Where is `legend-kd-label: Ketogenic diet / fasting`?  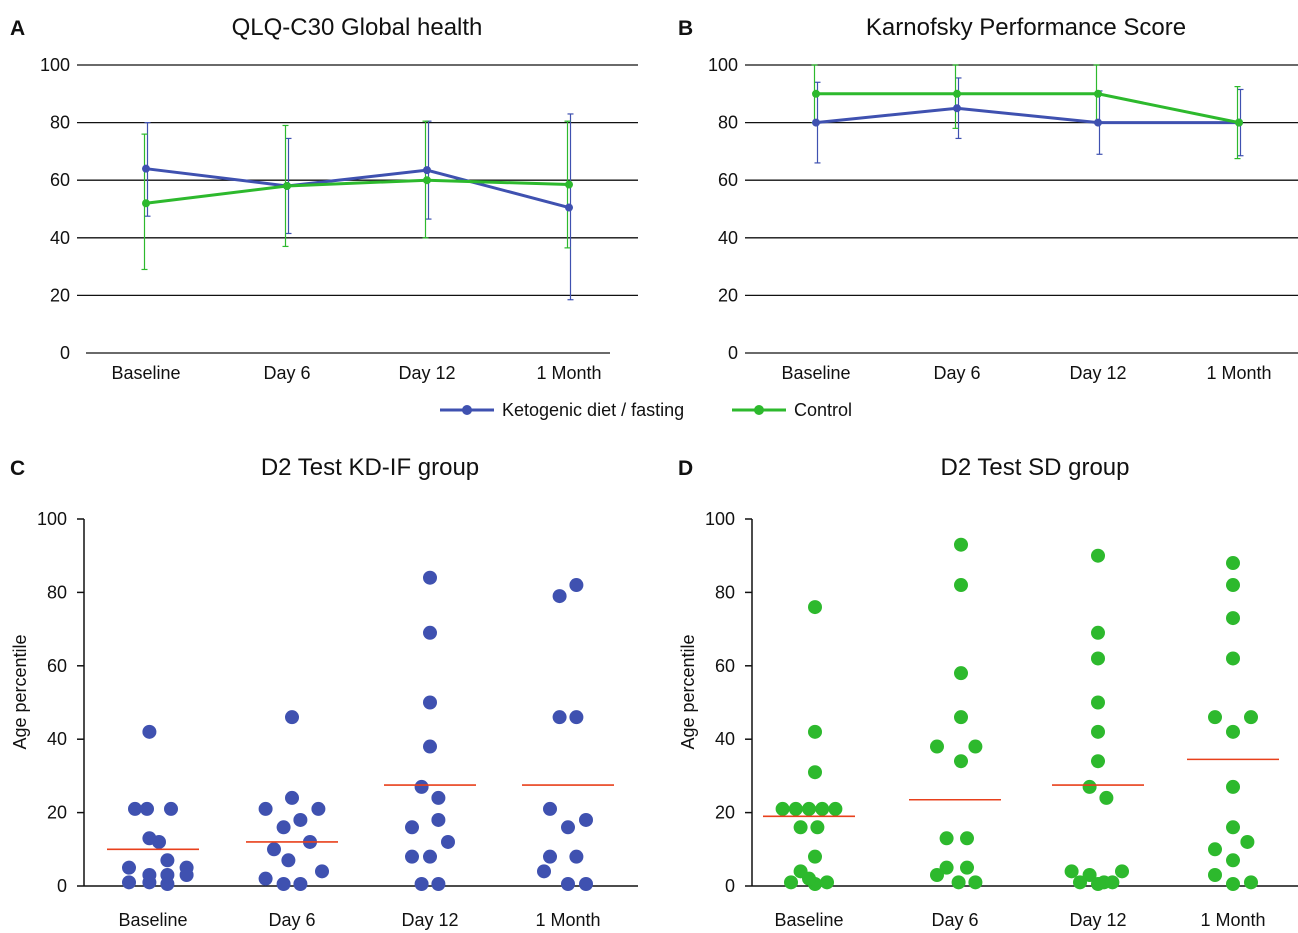
legend-kd-label: Ketogenic diet / fasting is located at coordinates (593, 410).